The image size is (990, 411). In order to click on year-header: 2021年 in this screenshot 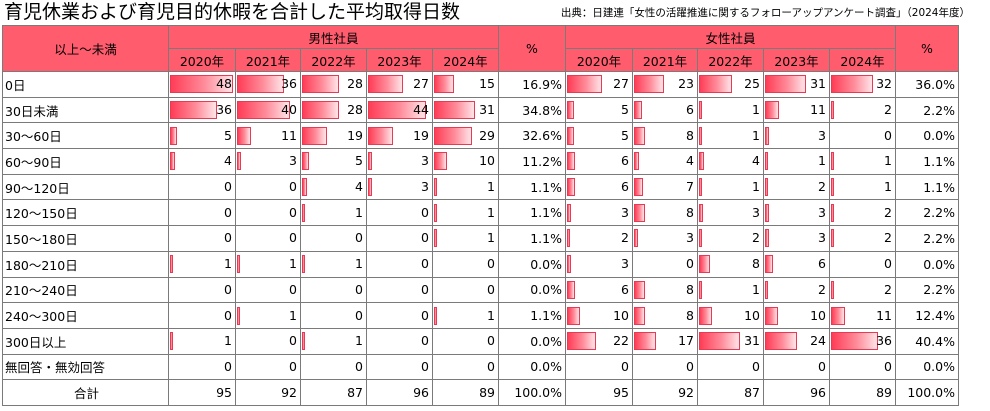, I will do `click(665, 60)`.